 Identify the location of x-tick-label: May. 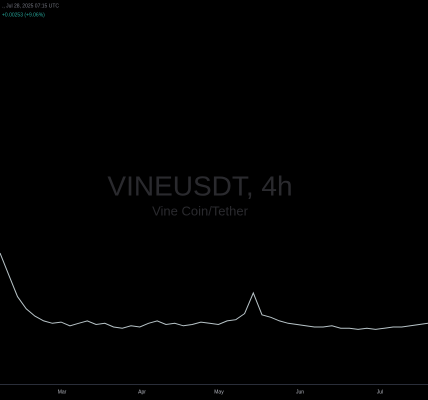
(219, 392).